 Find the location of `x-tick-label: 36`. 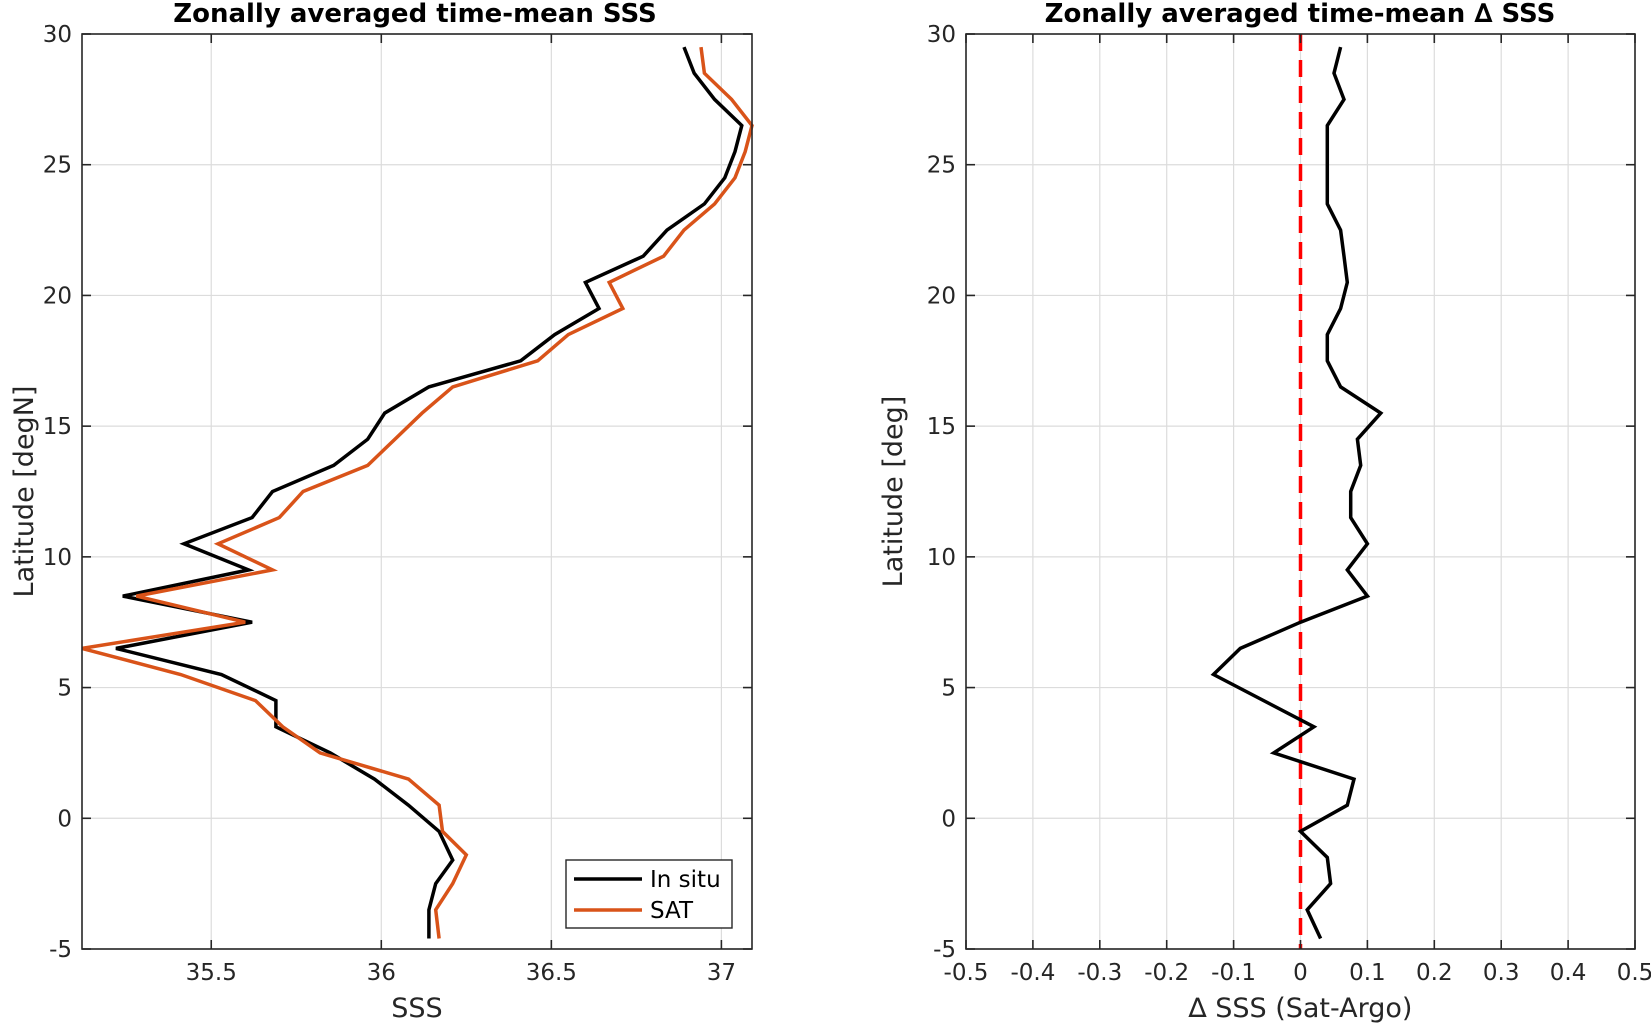

x-tick-label: 36 is located at coordinates (381, 973).